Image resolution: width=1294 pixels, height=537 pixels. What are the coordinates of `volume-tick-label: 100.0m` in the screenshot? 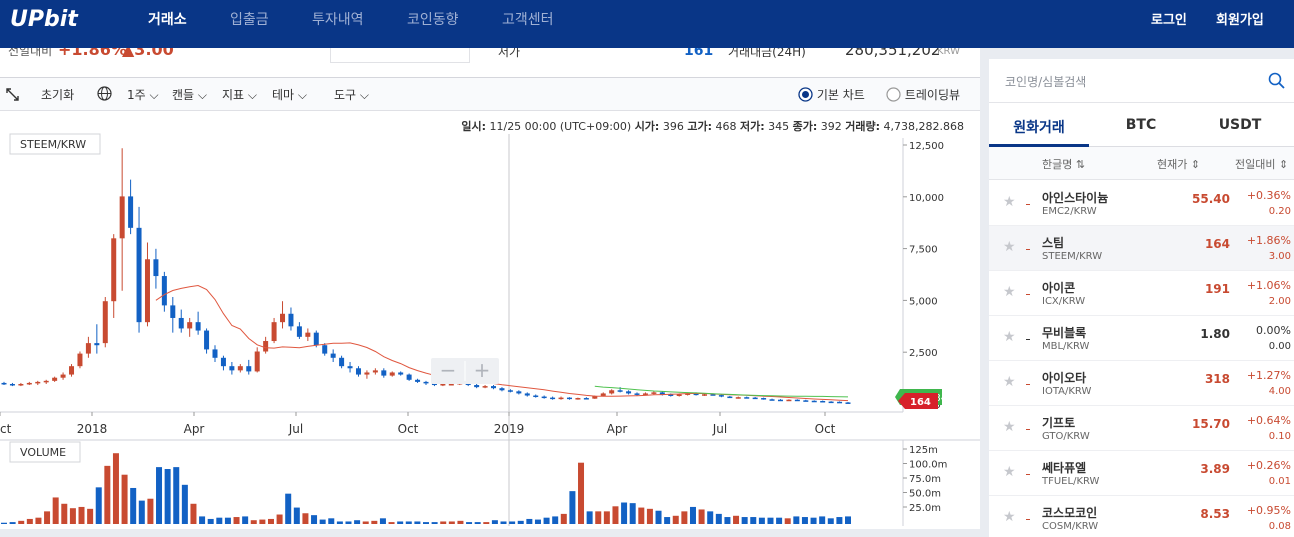 It's located at (928, 465).